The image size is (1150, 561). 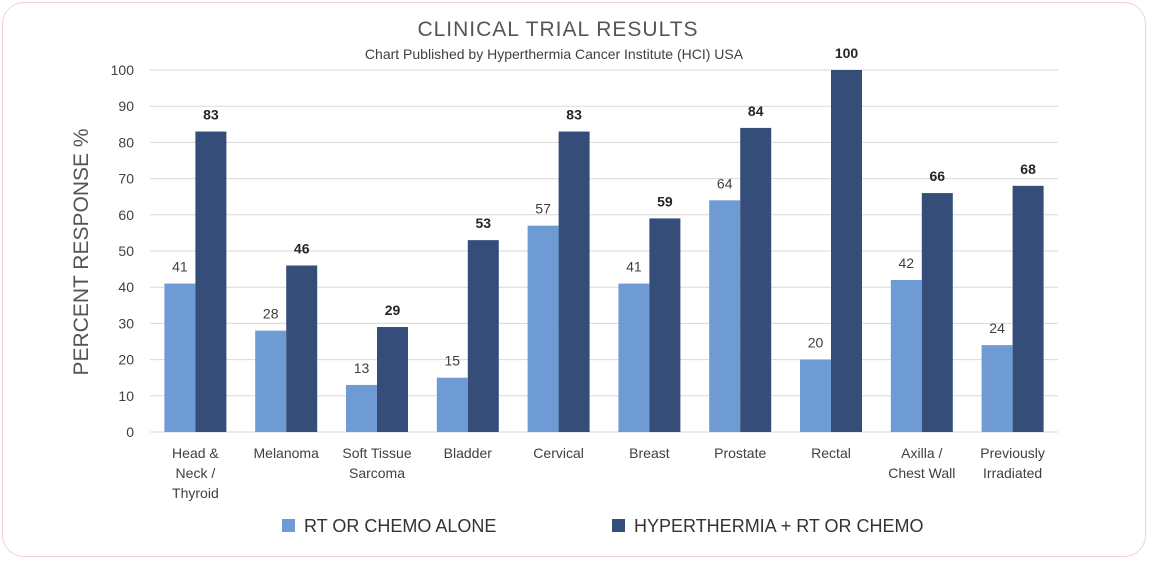 What do you see at coordinates (831, 453) in the screenshot?
I see `x-tick-label: Rectal` at bounding box center [831, 453].